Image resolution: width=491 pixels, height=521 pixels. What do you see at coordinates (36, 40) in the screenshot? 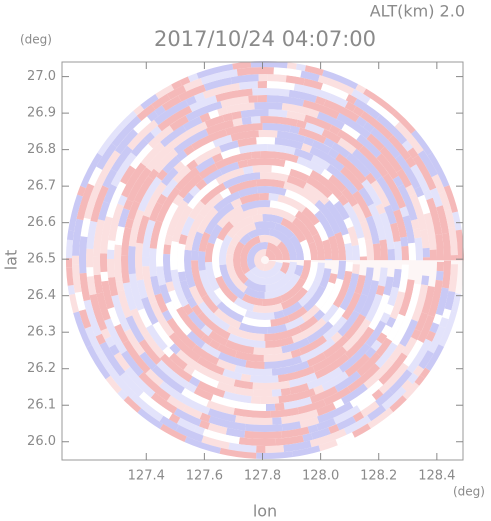
I see `y-unit: (deg)` at bounding box center [36, 40].